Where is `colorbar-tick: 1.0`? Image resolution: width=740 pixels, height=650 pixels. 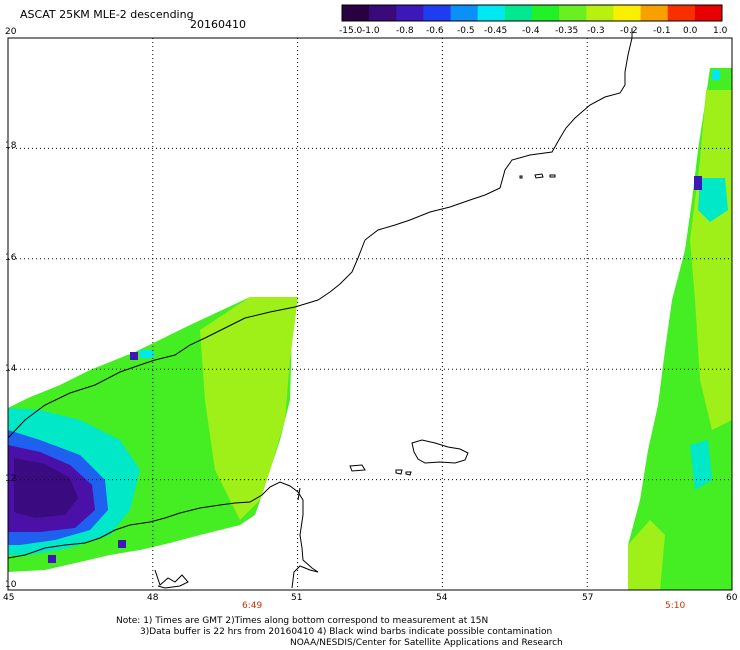 colorbar-tick: 1.0 is located at coordinates (720, 31).